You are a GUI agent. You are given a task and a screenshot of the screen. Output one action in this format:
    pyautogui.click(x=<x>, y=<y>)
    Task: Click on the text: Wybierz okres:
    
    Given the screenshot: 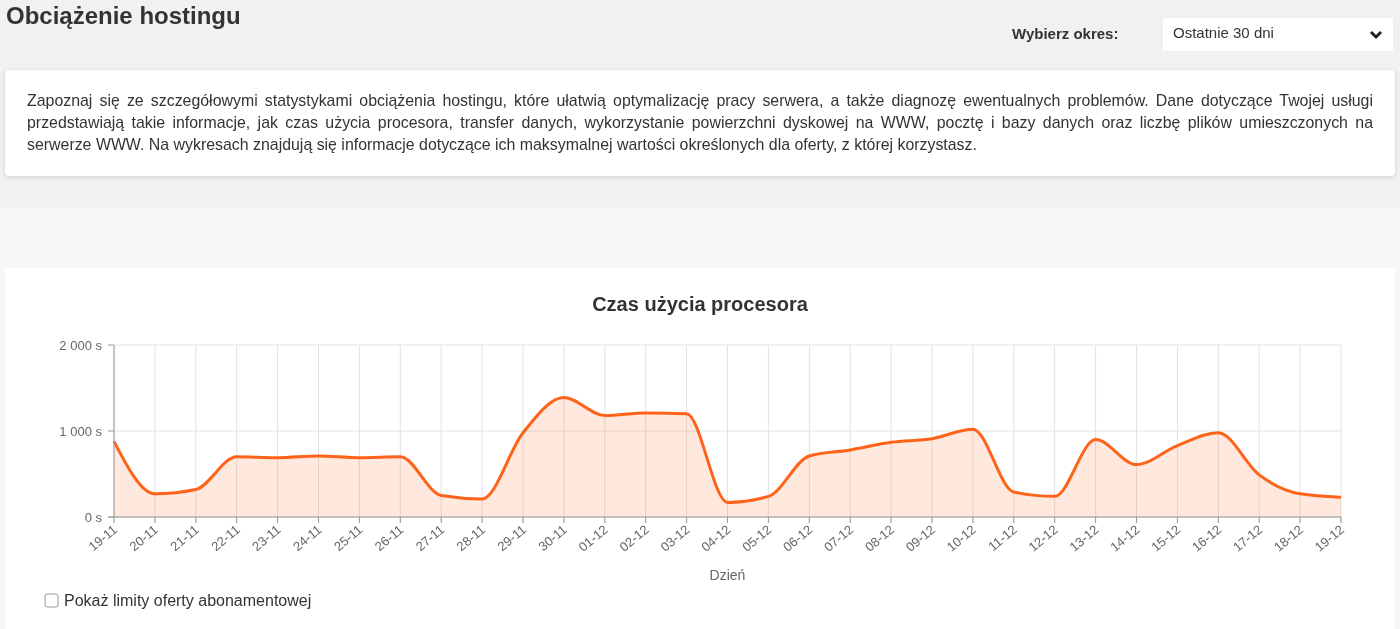 What is the action you would take?
    pyautogui.click(x=1065, y=33)
    